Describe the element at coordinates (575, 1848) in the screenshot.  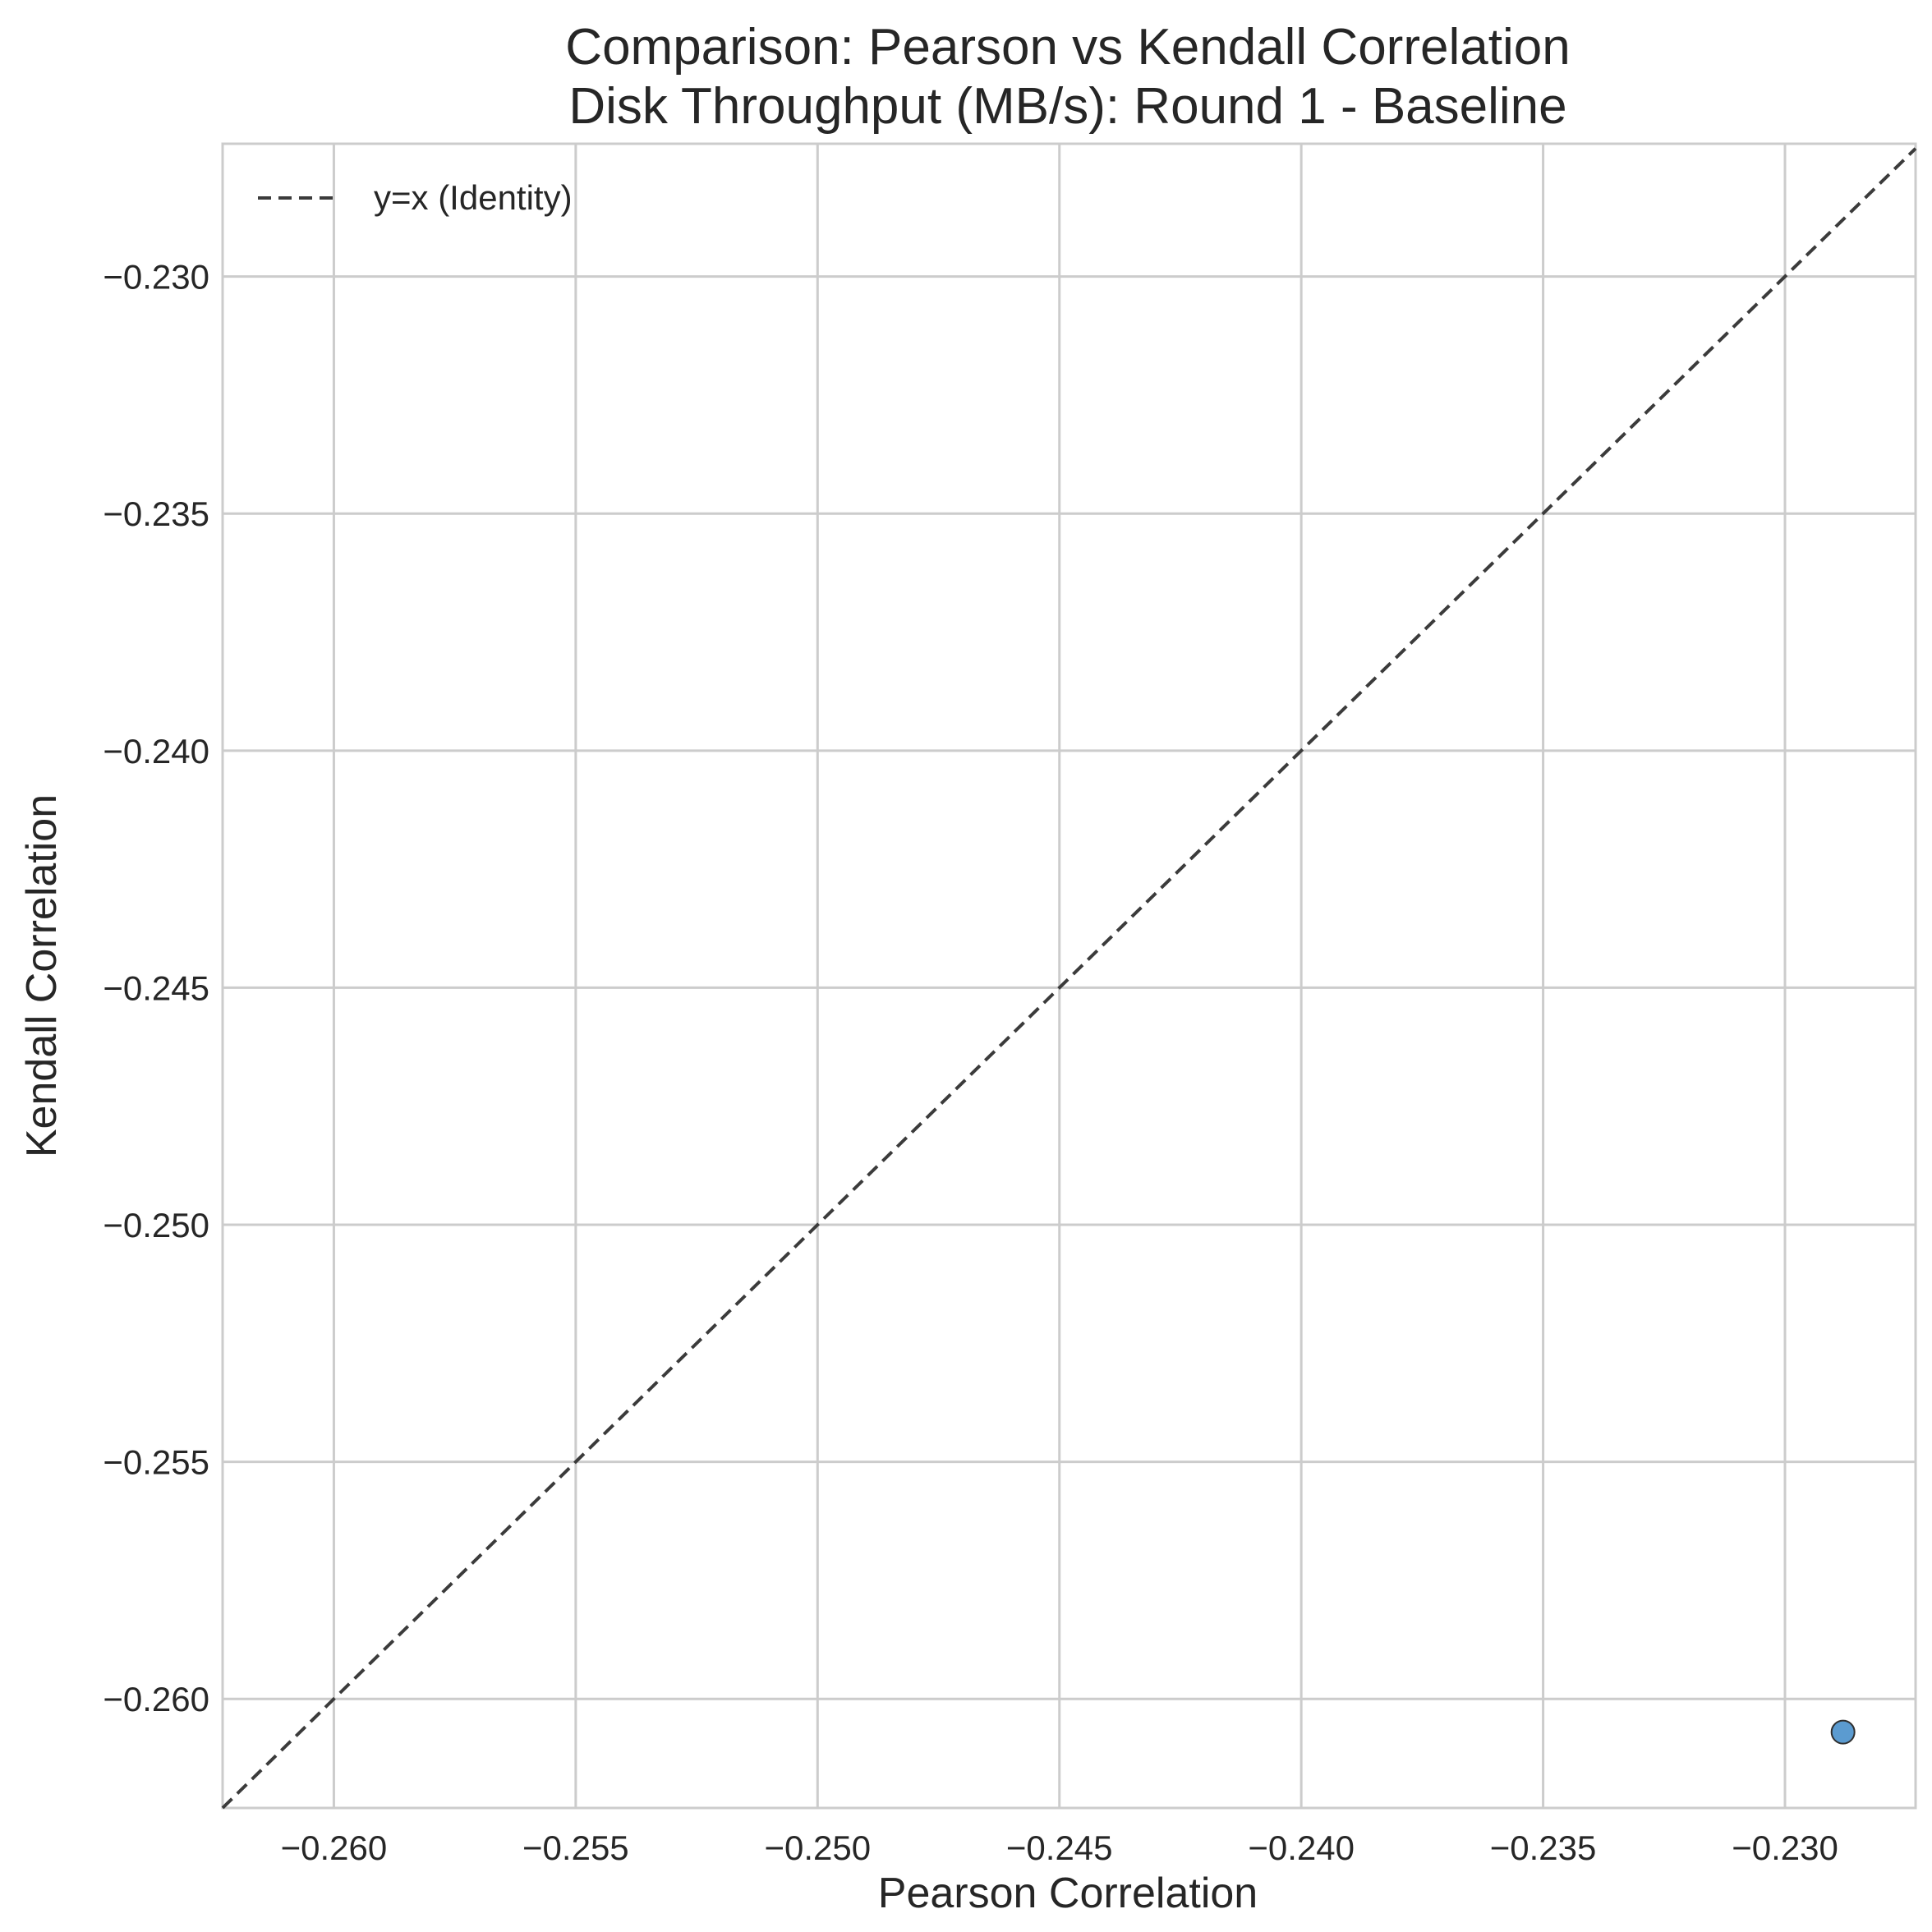
I see `x-tick-label: −0.255` at that location.